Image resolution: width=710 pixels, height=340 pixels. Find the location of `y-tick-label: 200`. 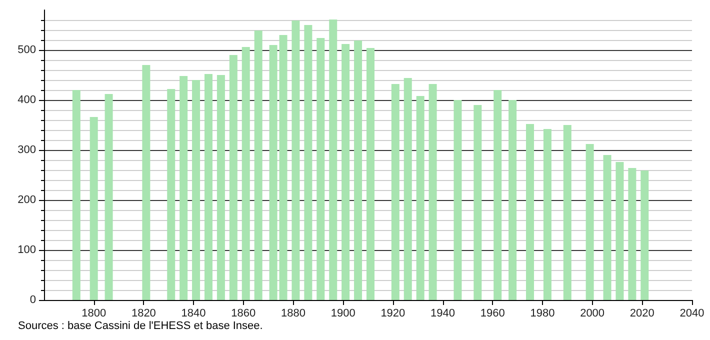

y-tick-label: 200 is located at coordinates (27, 200).